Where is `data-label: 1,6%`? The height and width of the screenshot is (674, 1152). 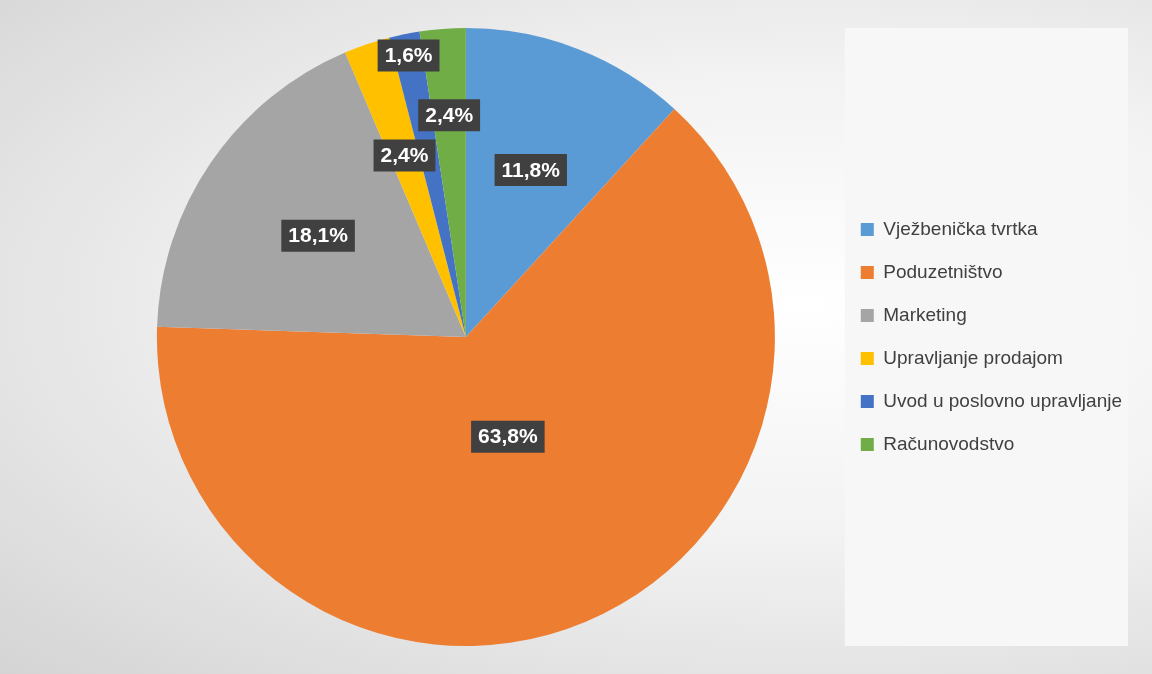
data-label: 1,6% is located at coordinates (408, 55).